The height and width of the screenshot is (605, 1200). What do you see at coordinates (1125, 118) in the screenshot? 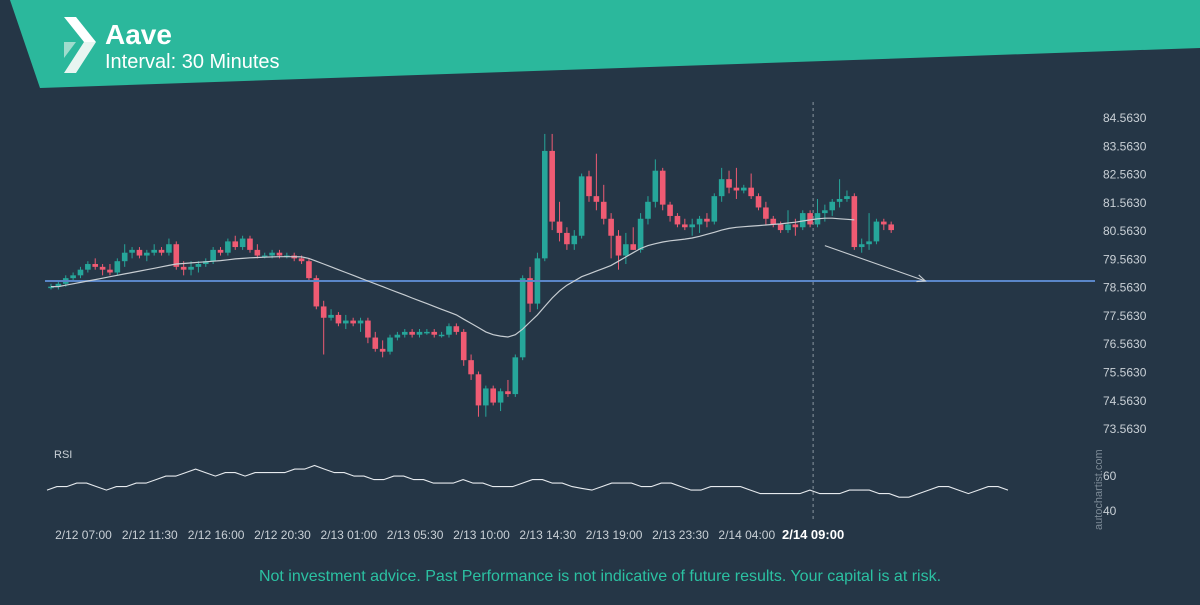
I see `price-tick-label: 84.5630` at bounding box center [1125, 118].